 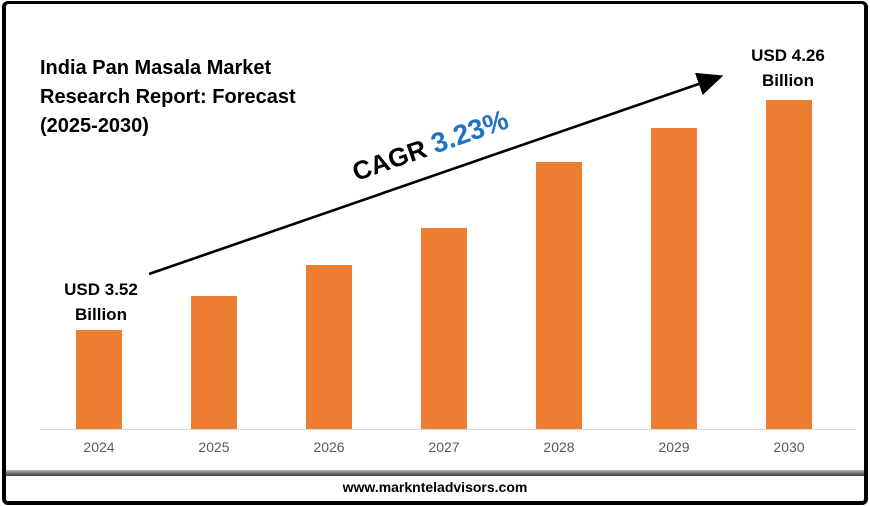 I want to click on bar-2029, so click(x=674, y=278).